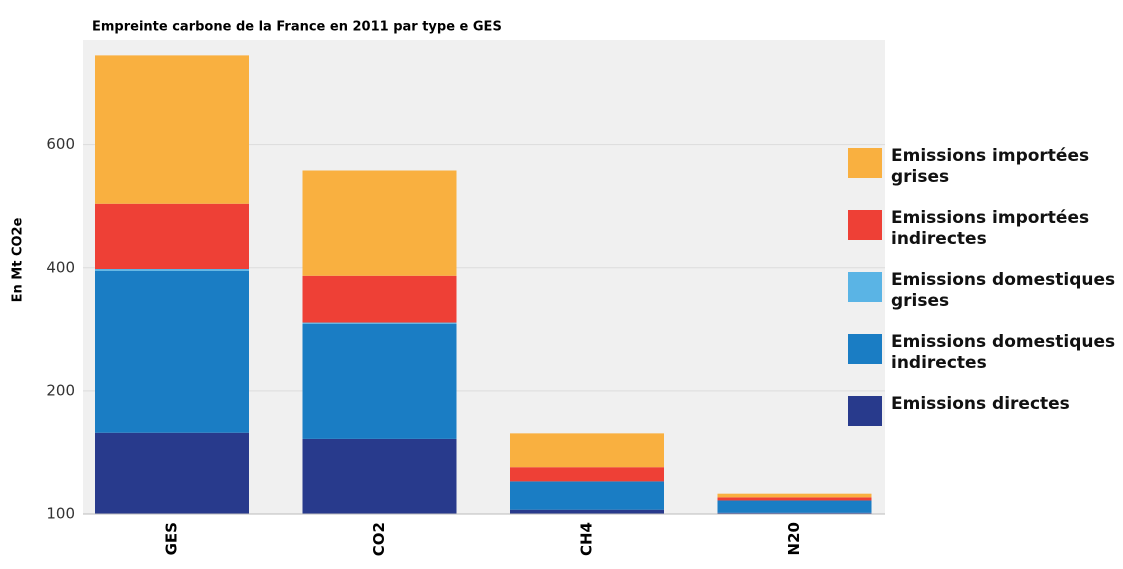 The height and width of the screenshot is (569, 1123). Describe the element at coordinates (60, 514) in the screenshot. I see `y-tick-label: 100` at that location.